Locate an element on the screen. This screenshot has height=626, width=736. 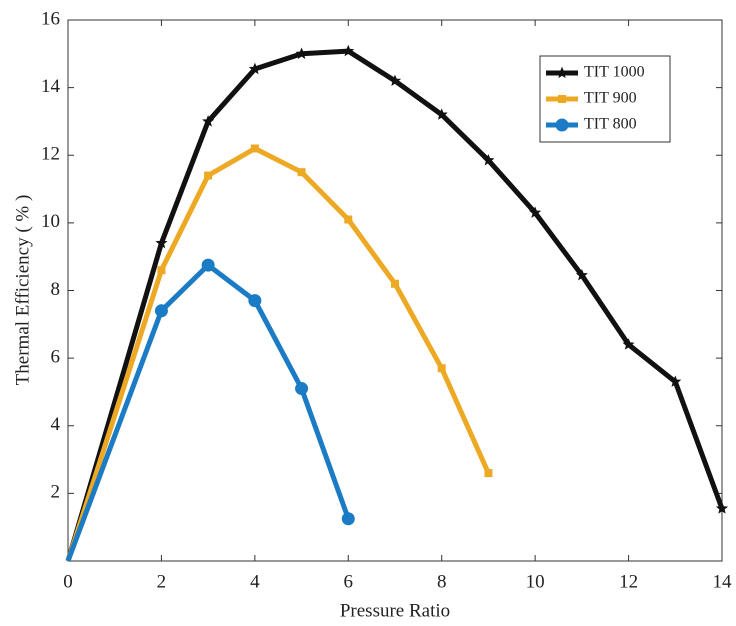
x-tick-label: 12 is located at coordinates (628, 581).